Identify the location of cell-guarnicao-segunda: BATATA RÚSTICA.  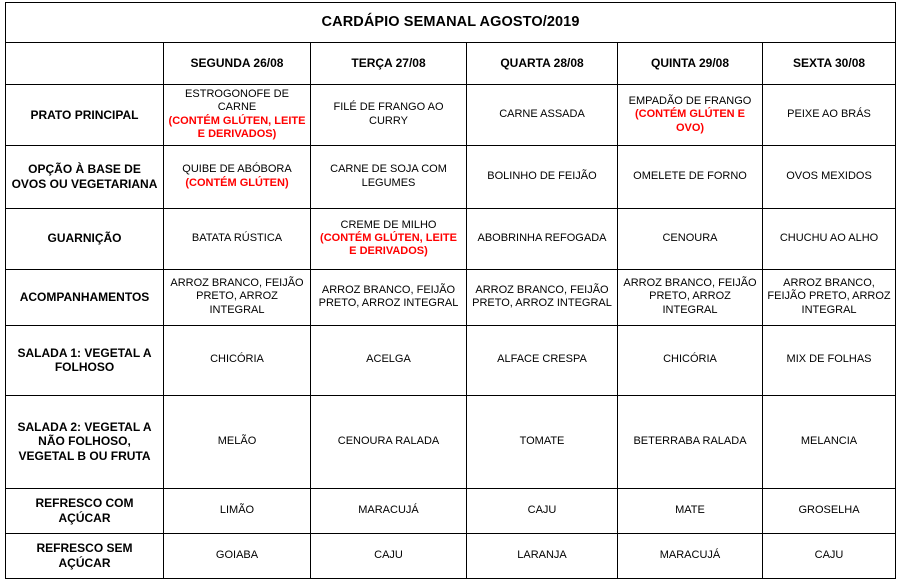
(237, 238).